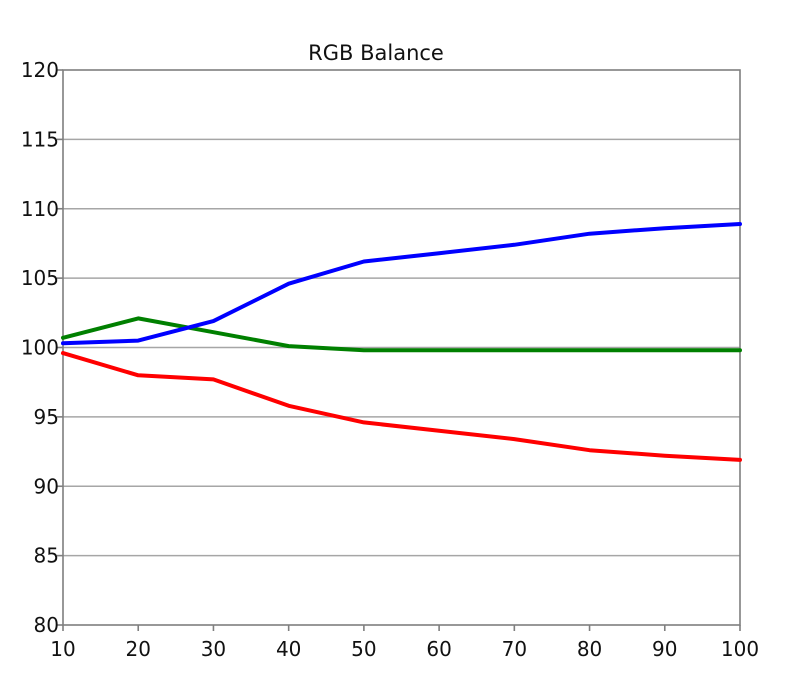 The height and width of the screenshot is (680, 792). Describe the element at coordinates (401, 334) in the screenshot. I see `green-series-line` at that location.